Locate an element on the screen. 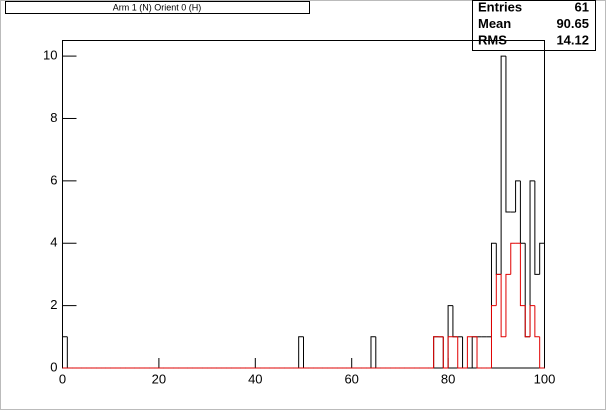  title-box is located at coordinates (157, 7).